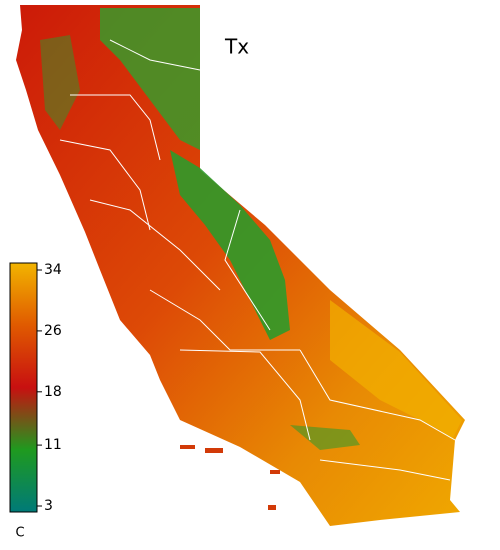  What do you see at coordinates (23, 387) in the screenshot?
I see `colorbar` at bounding box center [23, 387].